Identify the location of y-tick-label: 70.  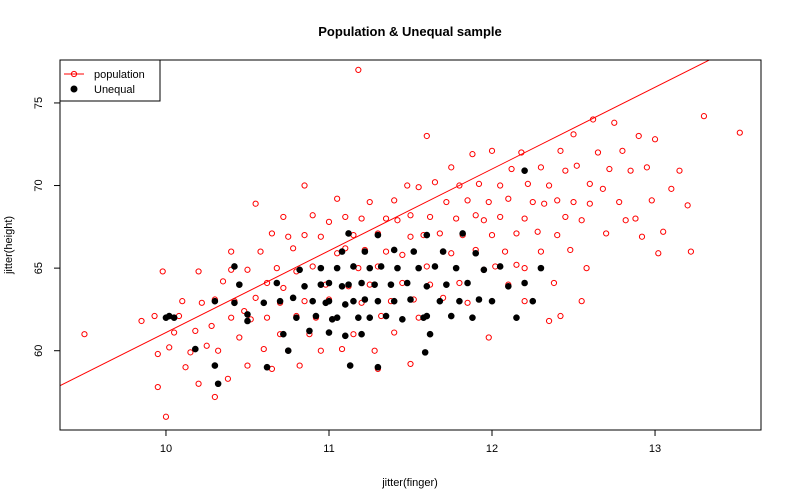
(39, 185).